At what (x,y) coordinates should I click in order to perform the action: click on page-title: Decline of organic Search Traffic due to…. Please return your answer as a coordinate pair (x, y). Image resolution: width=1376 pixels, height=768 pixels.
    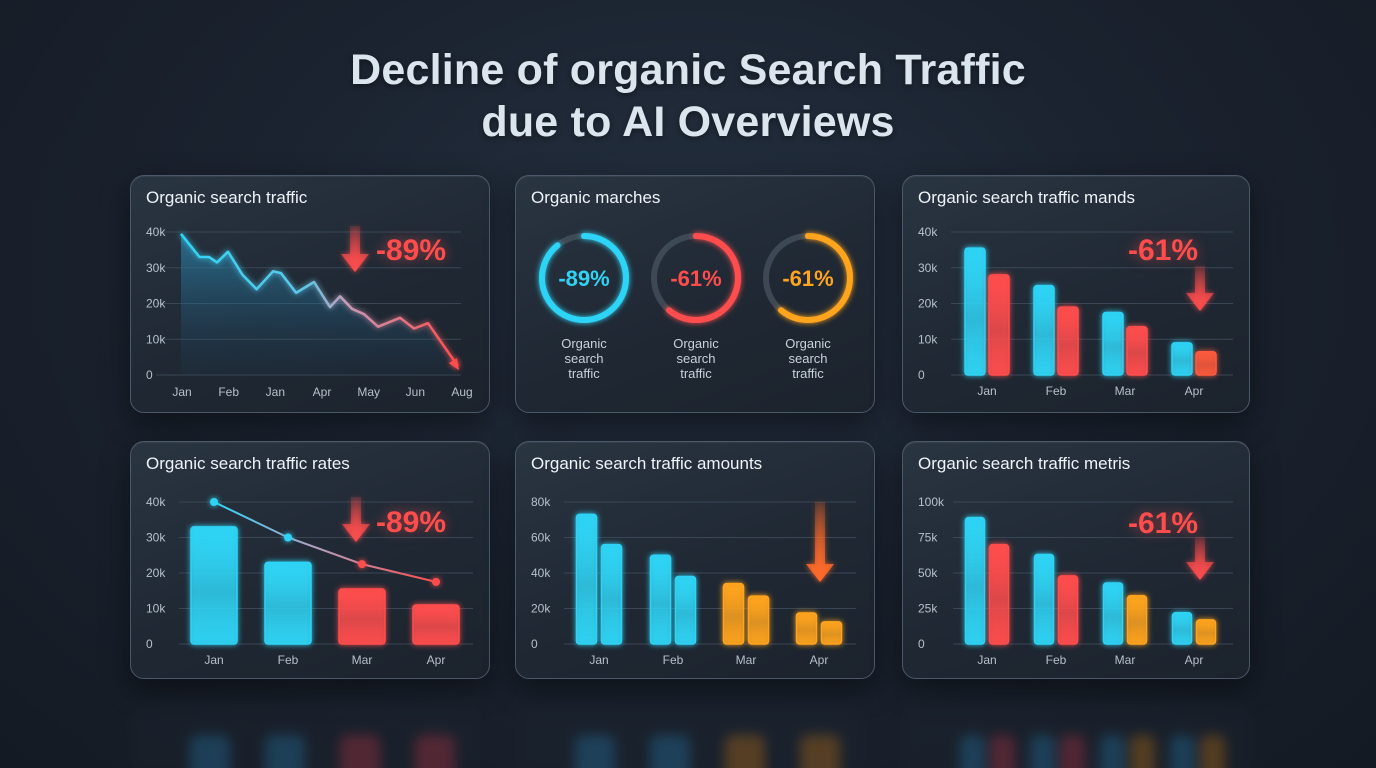
    Looking at the image, I should click on (688, 96).